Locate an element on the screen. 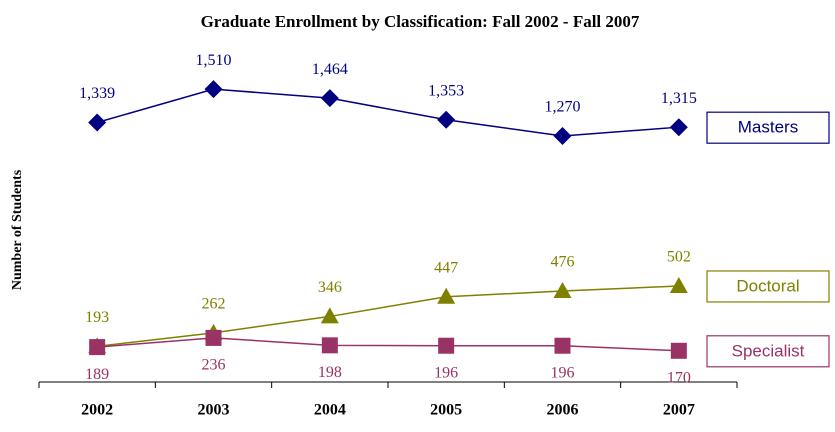  data-label: 1,464 is located at coordinates (330, 69).